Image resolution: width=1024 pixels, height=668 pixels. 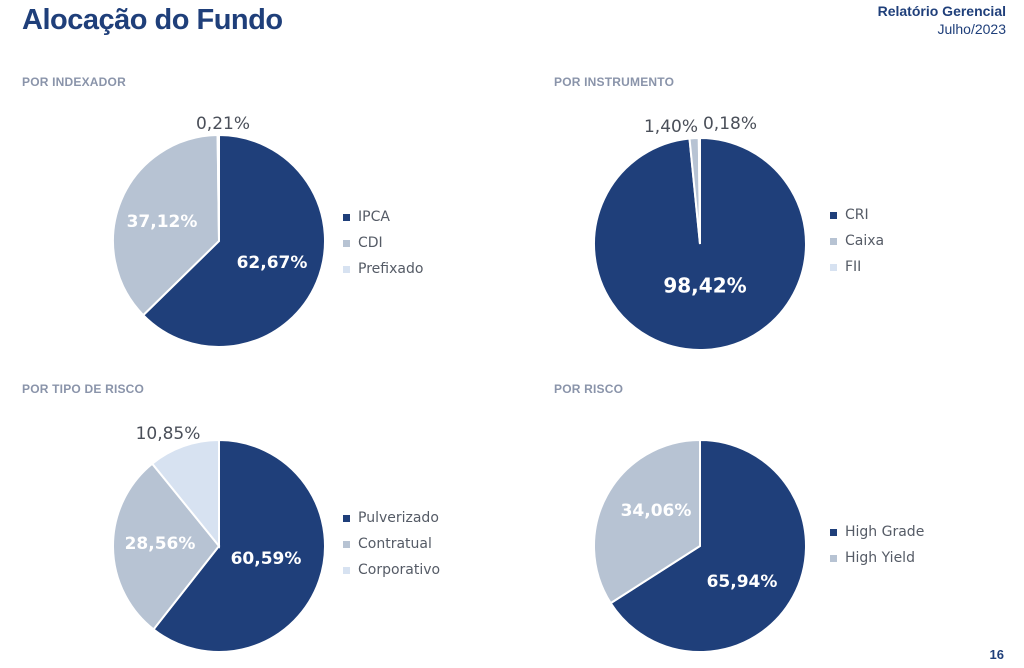 What do you see at coordinates (865, 241) in the screenshot?
I see `legend-label: Caixa` at bounding box center [865, 241].